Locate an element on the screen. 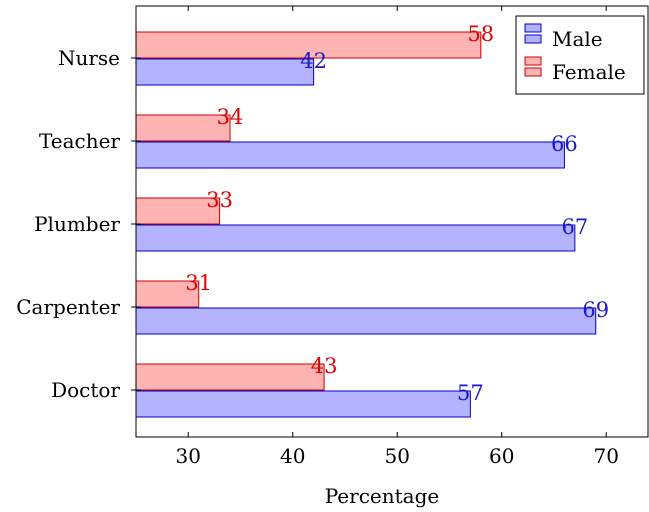 The height and width of the screenshot is (512, 649). legend-swatch-female-a is located at coordinates (533, 61).